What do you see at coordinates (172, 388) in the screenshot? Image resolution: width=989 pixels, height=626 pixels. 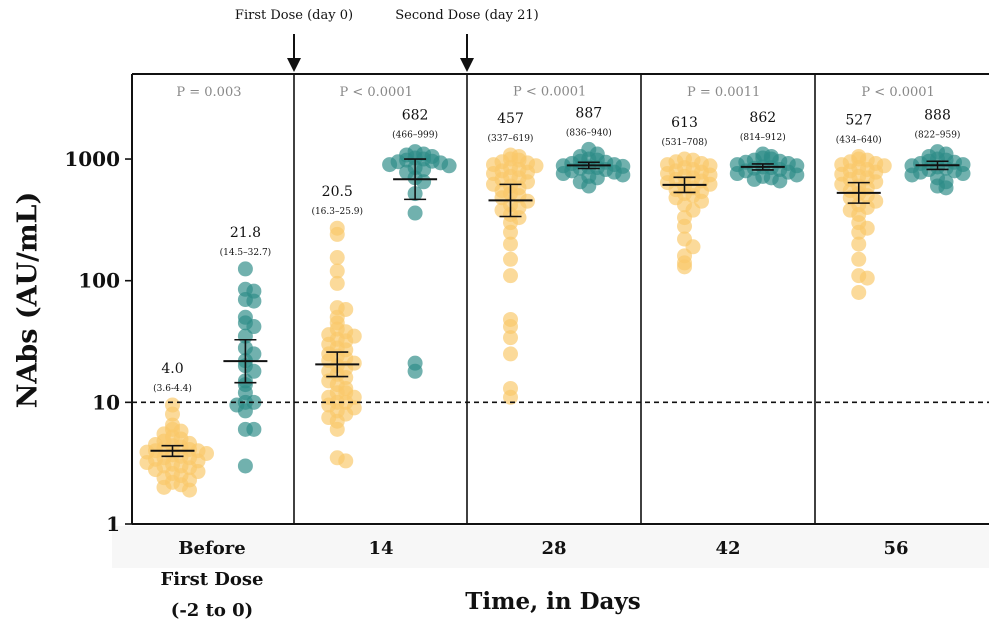 I see `ci-value-label: (3.6-4.4)` at bounding box center [172, 388].